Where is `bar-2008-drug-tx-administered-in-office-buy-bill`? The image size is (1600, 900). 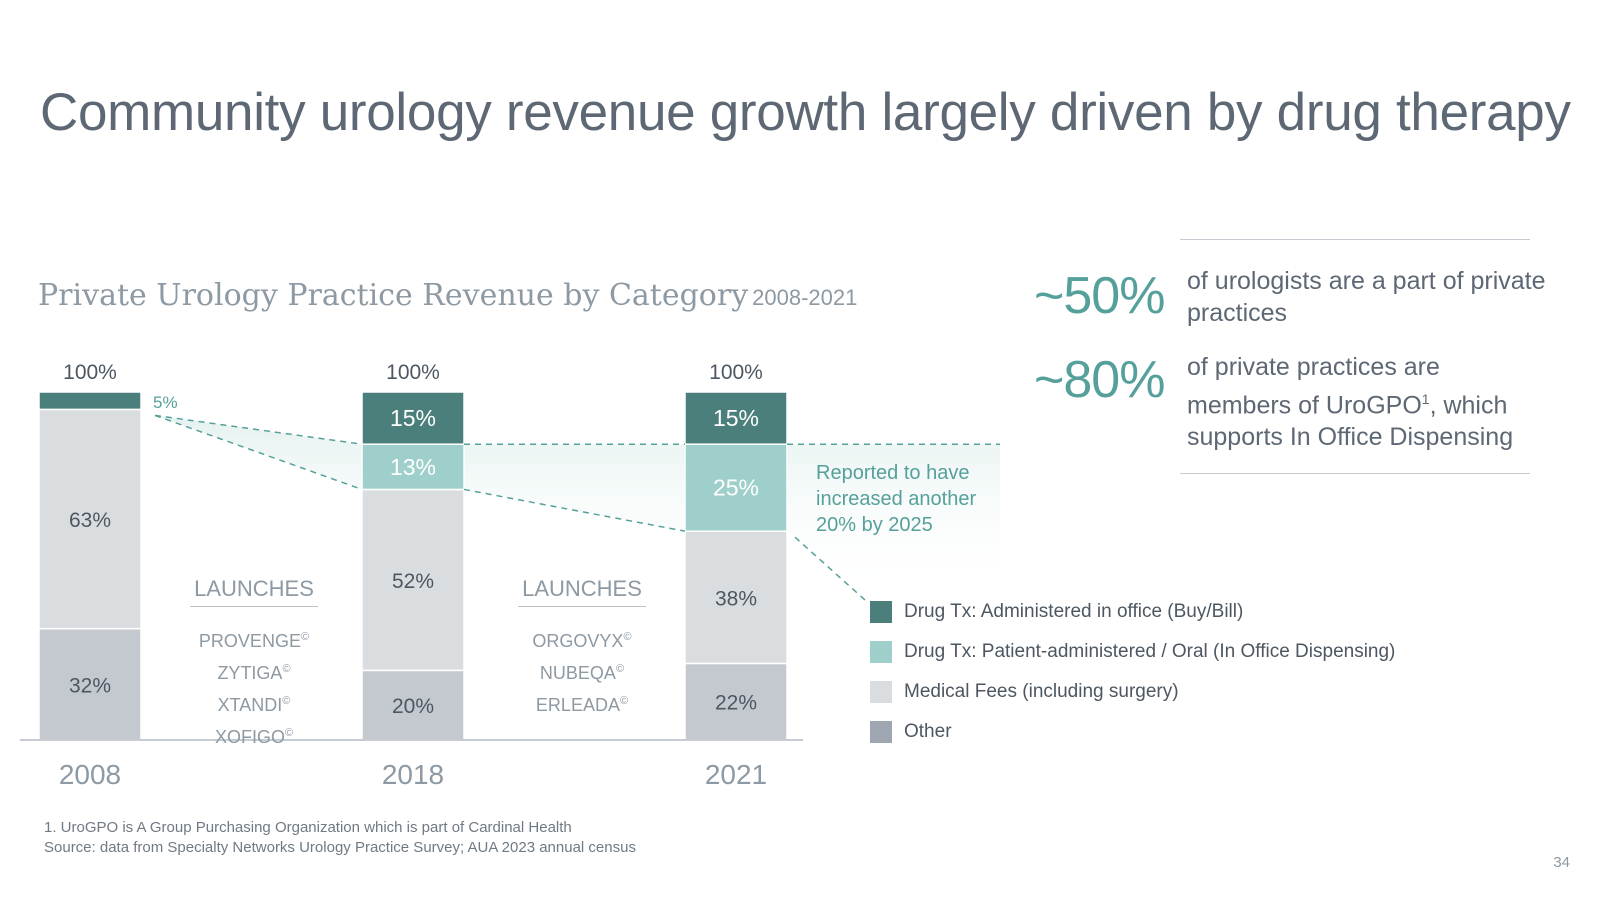 bar-2008-drug-tx-administered-in-office-buy-bill is located at coordinates (90, 401).